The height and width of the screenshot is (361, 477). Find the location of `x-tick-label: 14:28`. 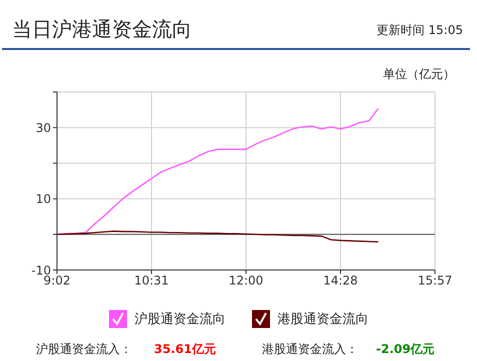

x-tick-label: 14:28 is located at coordinates (340, 281).